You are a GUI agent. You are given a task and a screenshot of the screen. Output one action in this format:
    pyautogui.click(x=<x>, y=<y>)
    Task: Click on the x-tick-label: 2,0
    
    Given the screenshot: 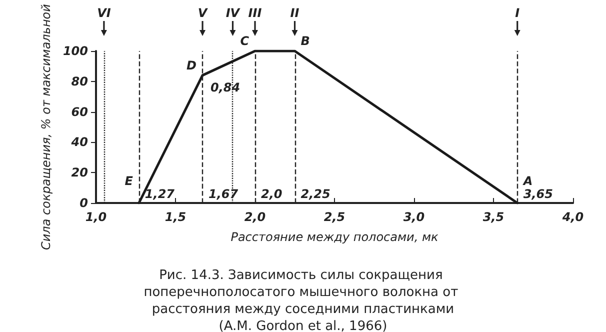 What is the action you would take?
    pyautogui.click(x=255, y=217)
    